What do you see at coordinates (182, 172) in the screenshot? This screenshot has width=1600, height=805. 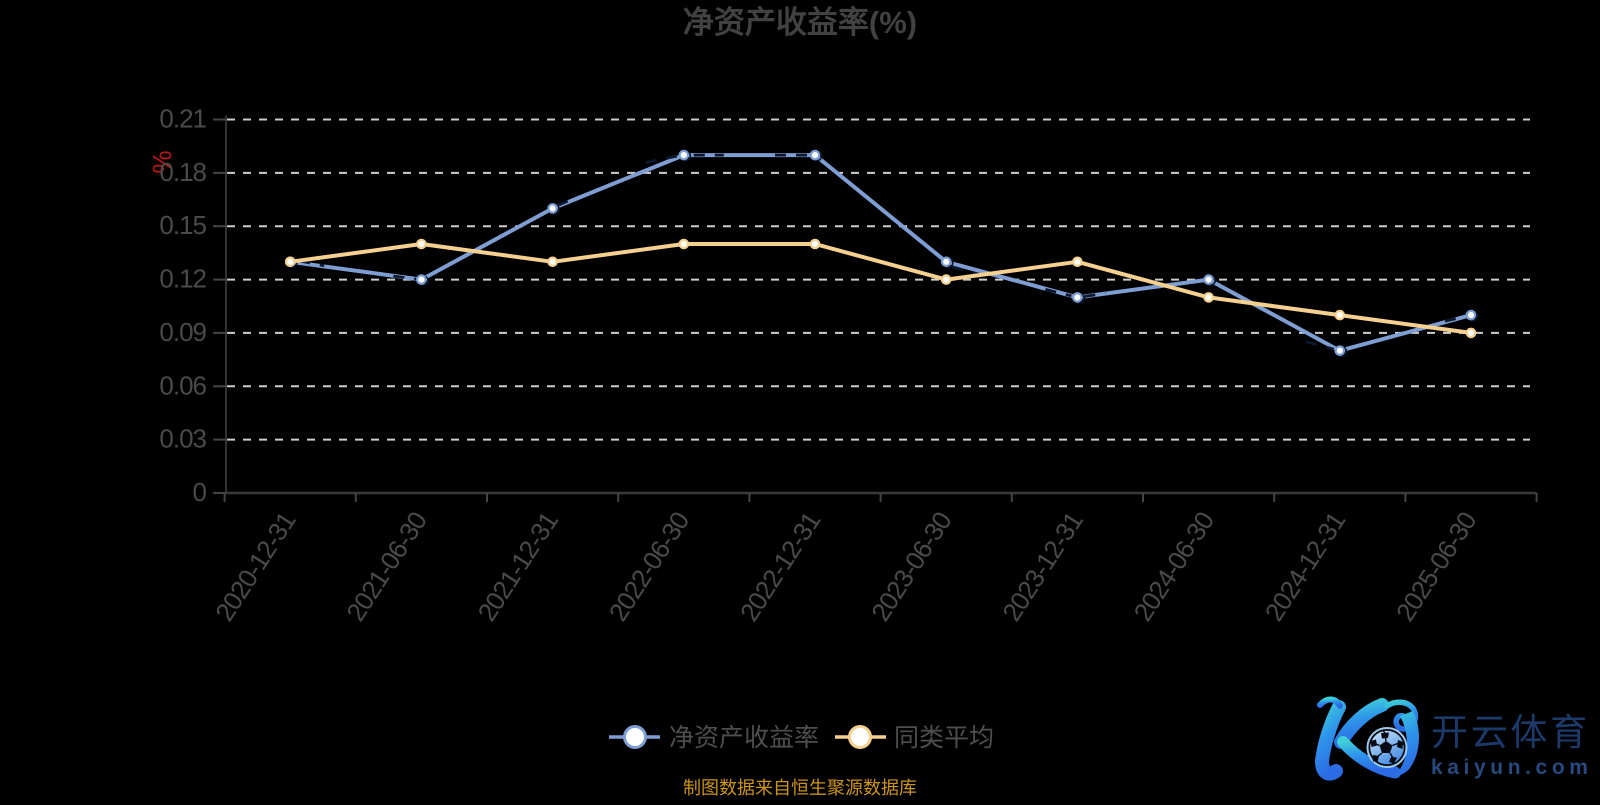 I see `svg-text: 0.18` at bounding box center [182, 172].